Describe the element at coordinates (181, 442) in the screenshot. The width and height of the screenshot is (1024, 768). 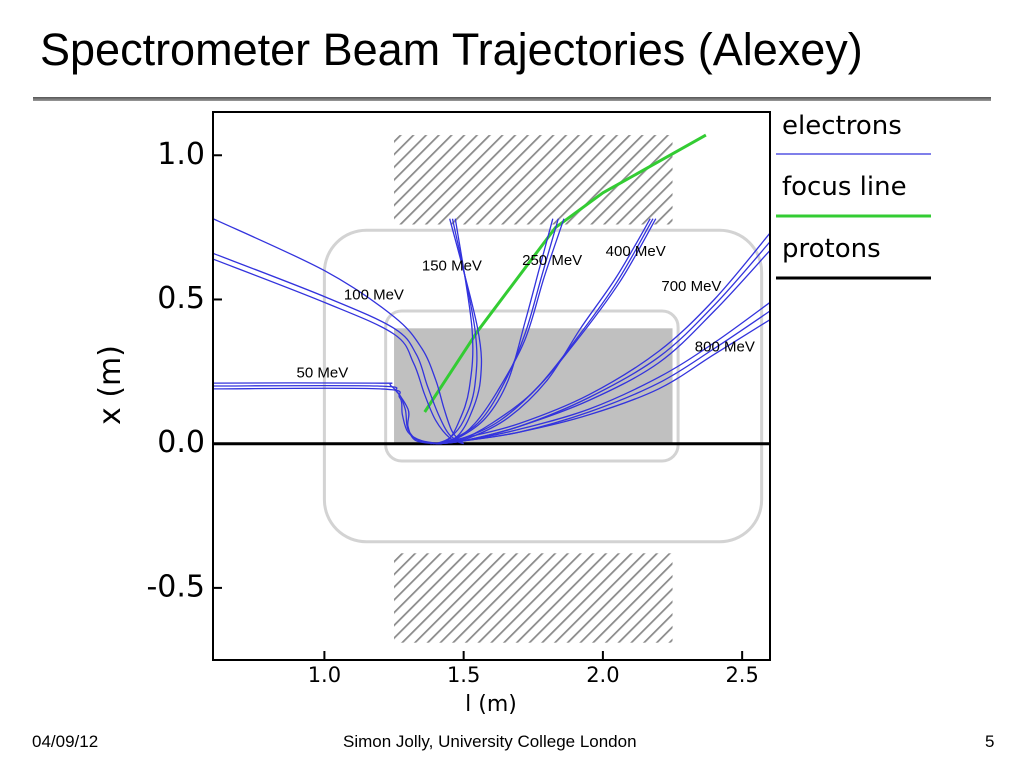
I see `y-tick-label: 0.0` at that location.